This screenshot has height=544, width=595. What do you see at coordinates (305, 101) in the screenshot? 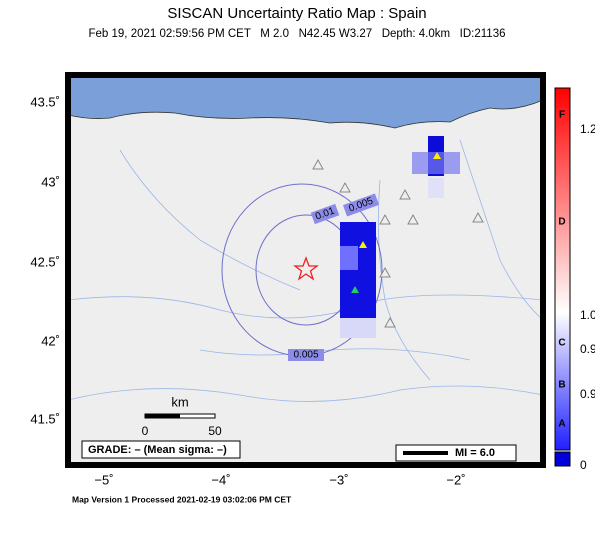
I see `sea` at bounding box center [305, 101].